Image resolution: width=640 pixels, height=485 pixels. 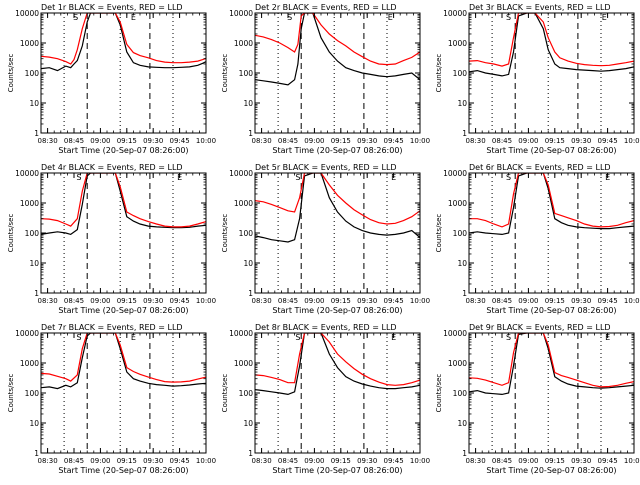 I want to click on panel-title: Det 1r BLACK = Events, RED = LLD, so click(x=112, y=7).